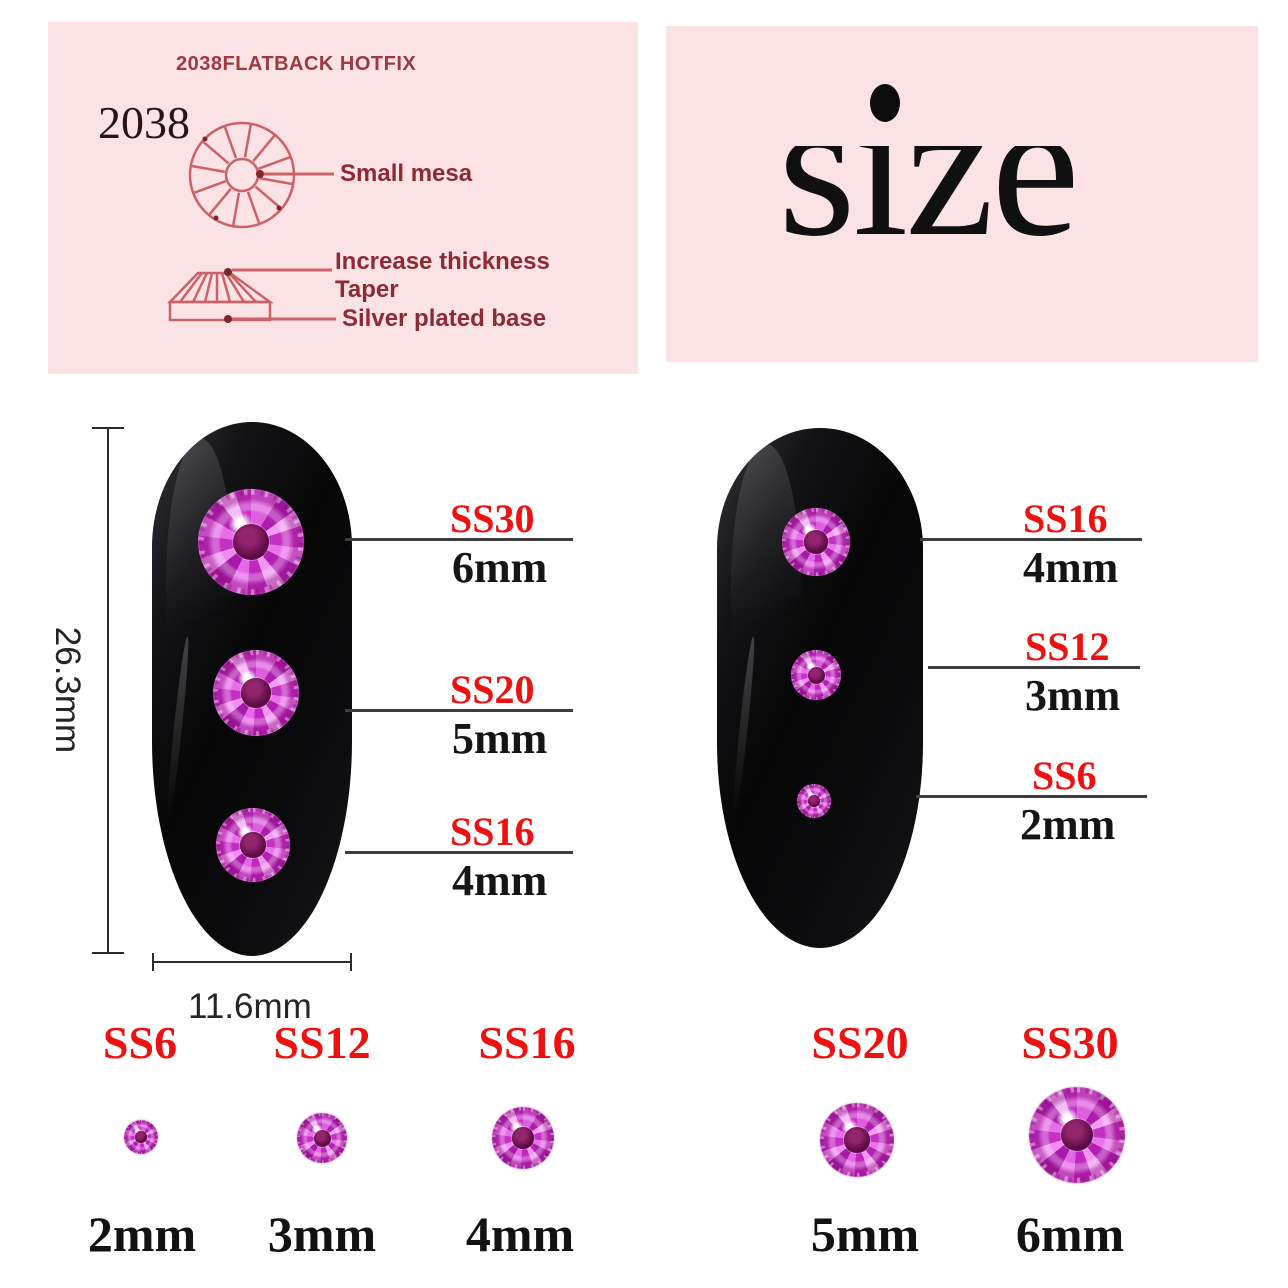  Describe the element at coordinates (1077, 1135) in the screenshot. I see `rhinestone-ss30-sample` at that location.